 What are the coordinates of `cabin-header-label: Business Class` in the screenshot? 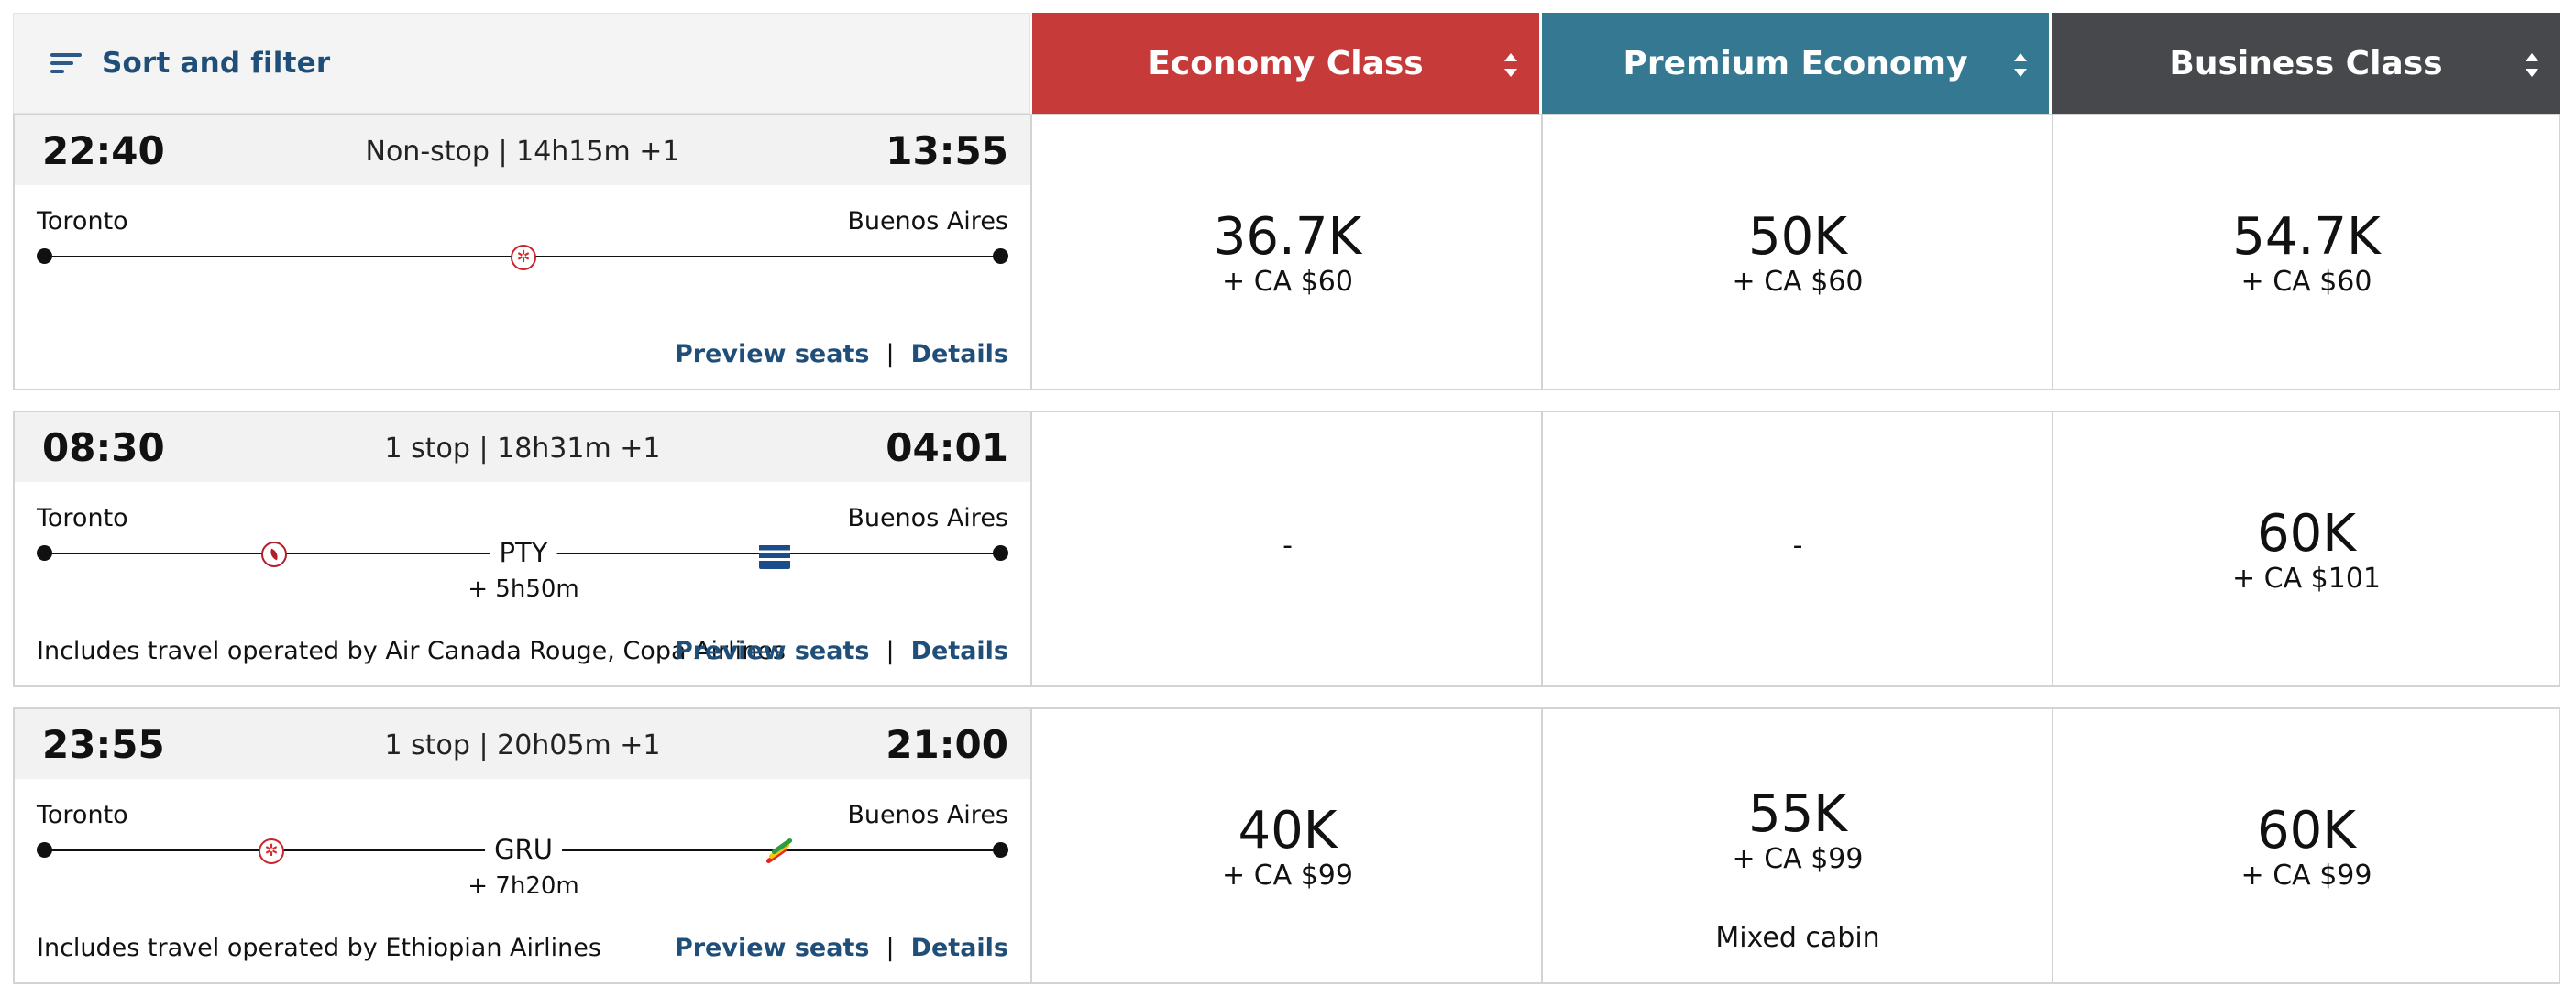 It's located at (2306, 63).